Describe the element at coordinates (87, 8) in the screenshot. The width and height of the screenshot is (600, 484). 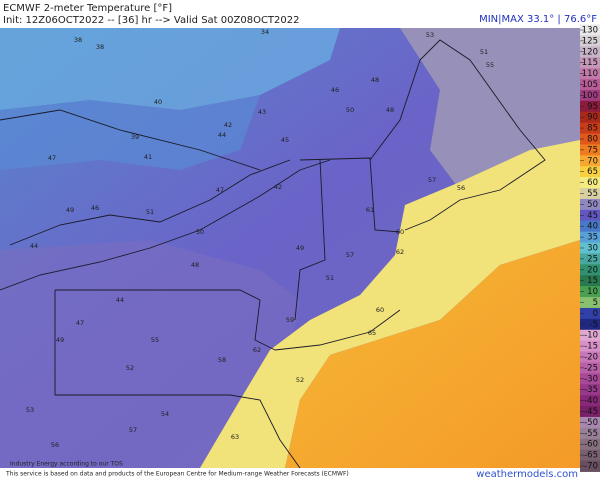
I see `title: ECMWF 2-meter Temperature [°F]` at that location.